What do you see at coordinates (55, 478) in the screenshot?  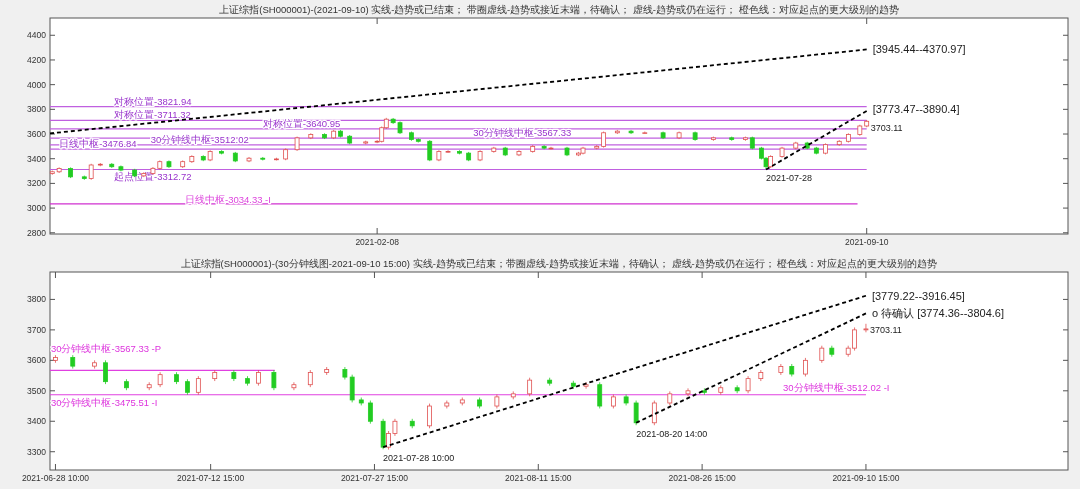 I see `x-tick-label: 2021-06-28 10:00` at bounding box center [55, 478].